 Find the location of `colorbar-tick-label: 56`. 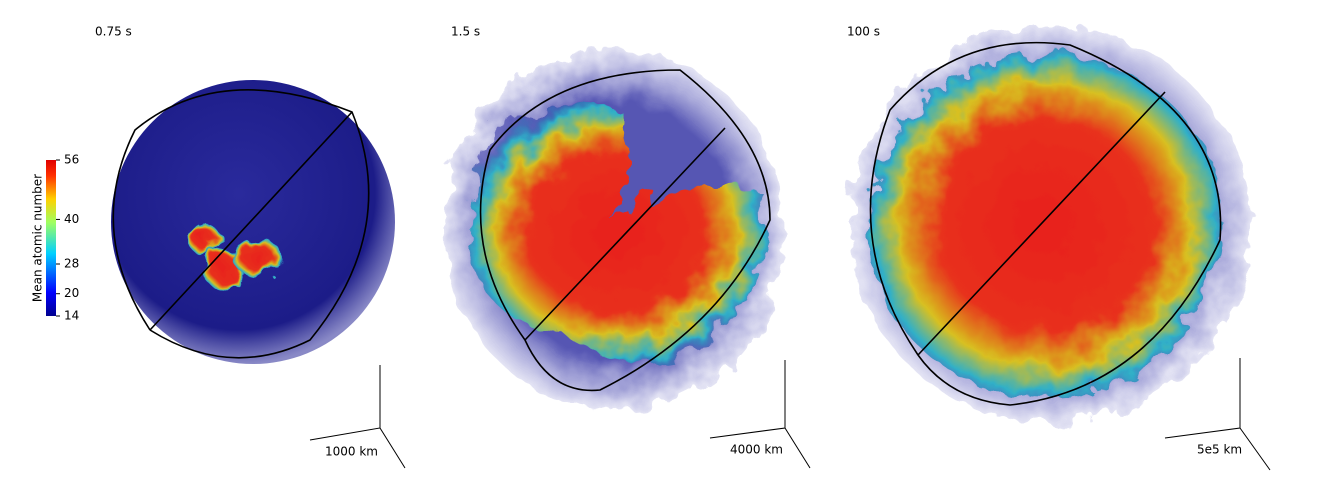

colorbar-tick-label: 56 is located at coordinates (71, 160).